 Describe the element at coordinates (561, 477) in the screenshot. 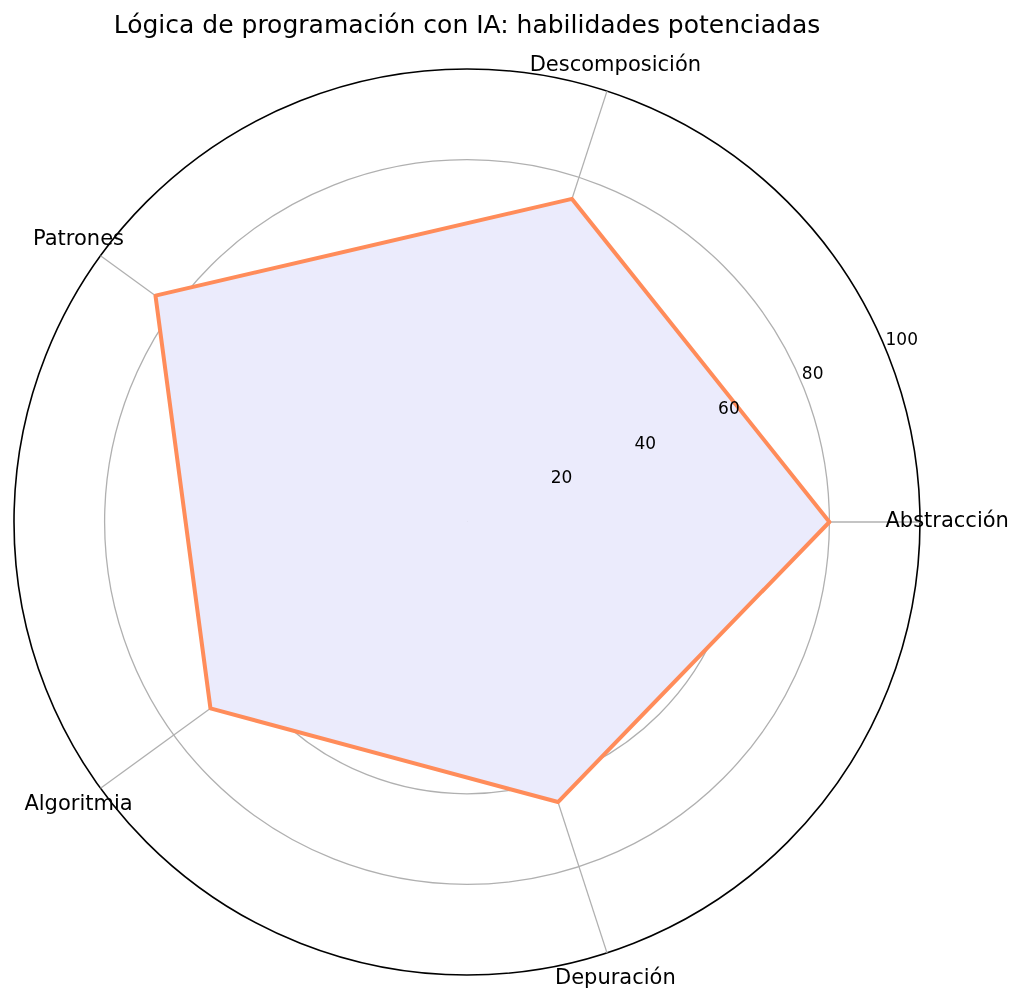

I see `y-tick-label: 20` at that location.